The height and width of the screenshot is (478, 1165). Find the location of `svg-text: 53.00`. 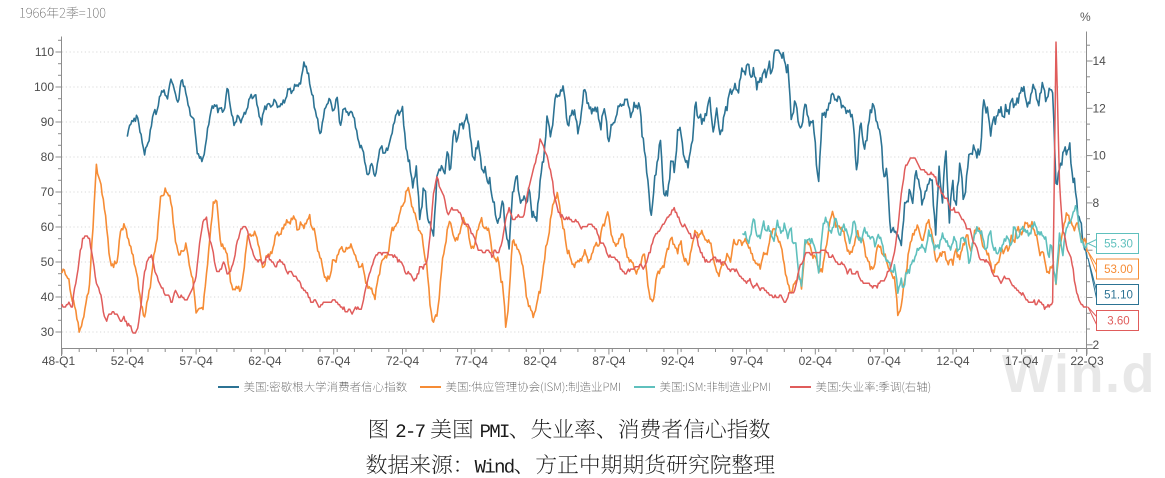

svg-text: 53.00 is located at coordinates (1118, 270).